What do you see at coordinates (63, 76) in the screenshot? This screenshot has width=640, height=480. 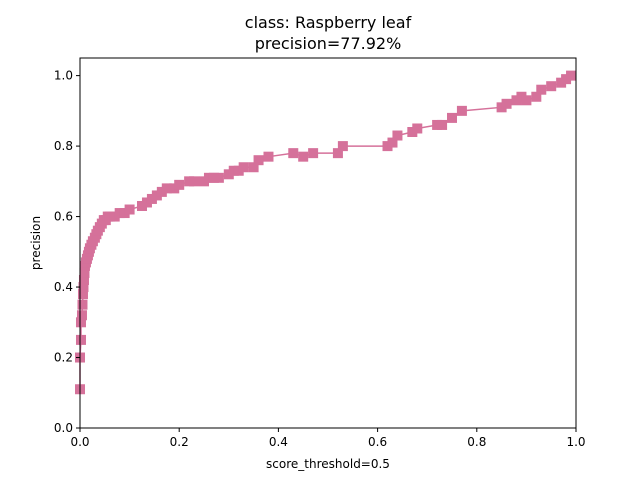 I see `y-tick-label: 1.0` at bounding box center [63, 76].